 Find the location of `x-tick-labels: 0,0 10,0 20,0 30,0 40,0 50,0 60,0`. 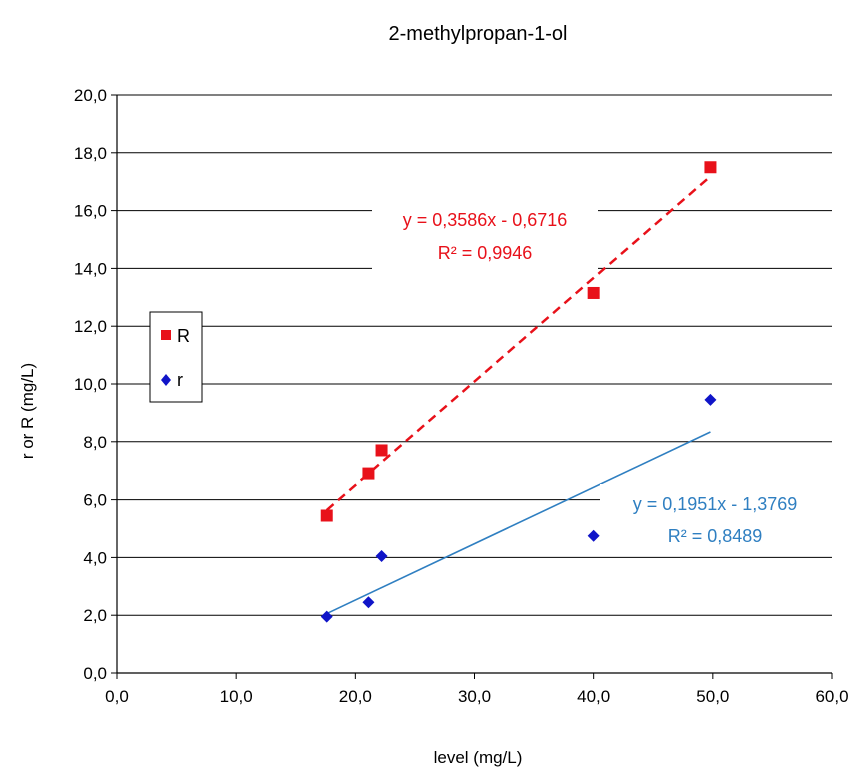

x-tick-labels: 0,0 10,0 20,0 30,0 40,0 50,0 60,0 is located at coordinates (477, 689).